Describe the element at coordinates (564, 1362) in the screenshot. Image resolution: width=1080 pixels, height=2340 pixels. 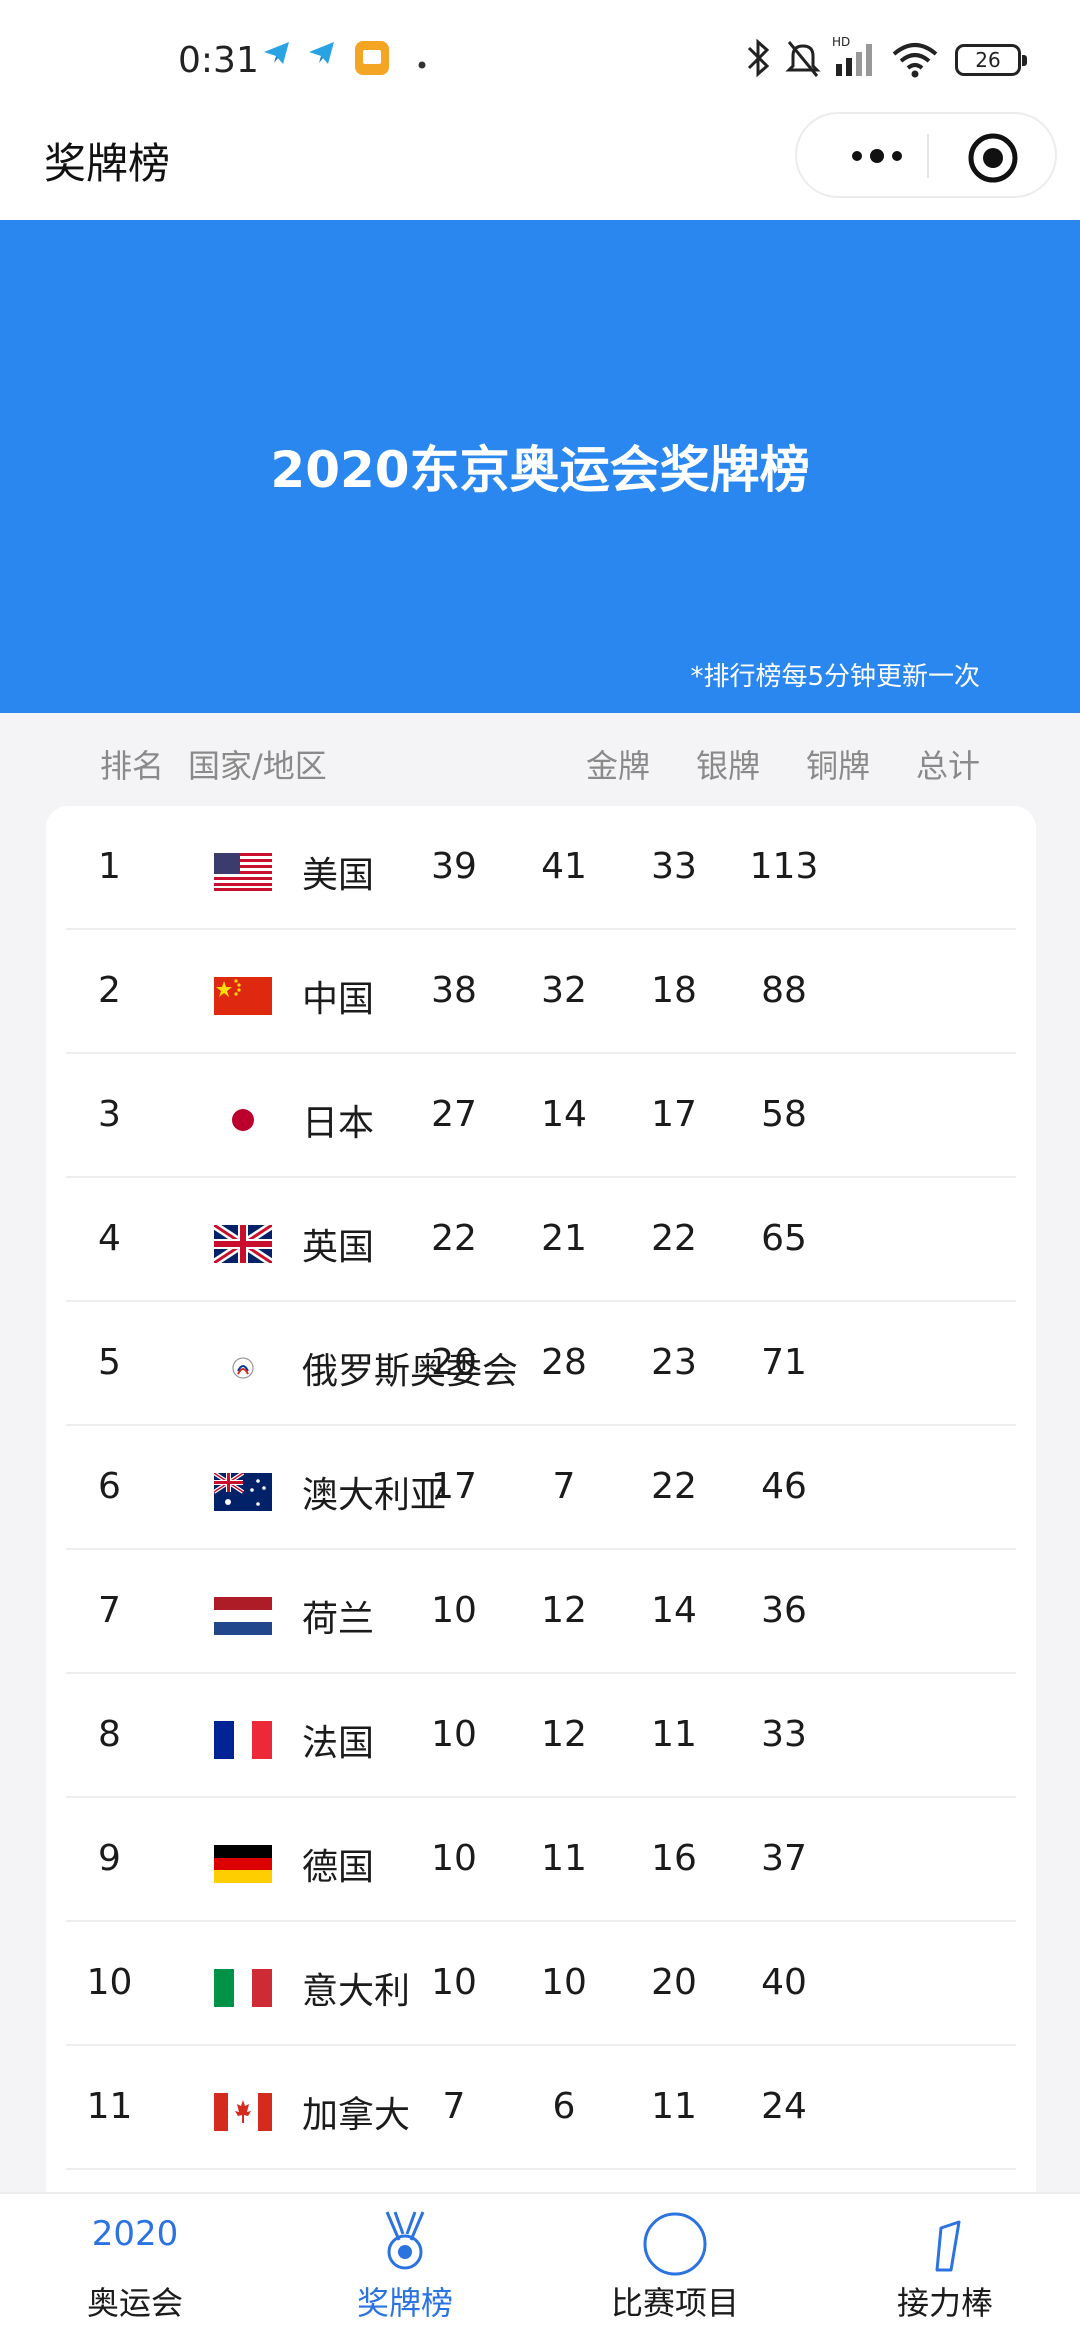
I see `silver-cell: 28` at that location.